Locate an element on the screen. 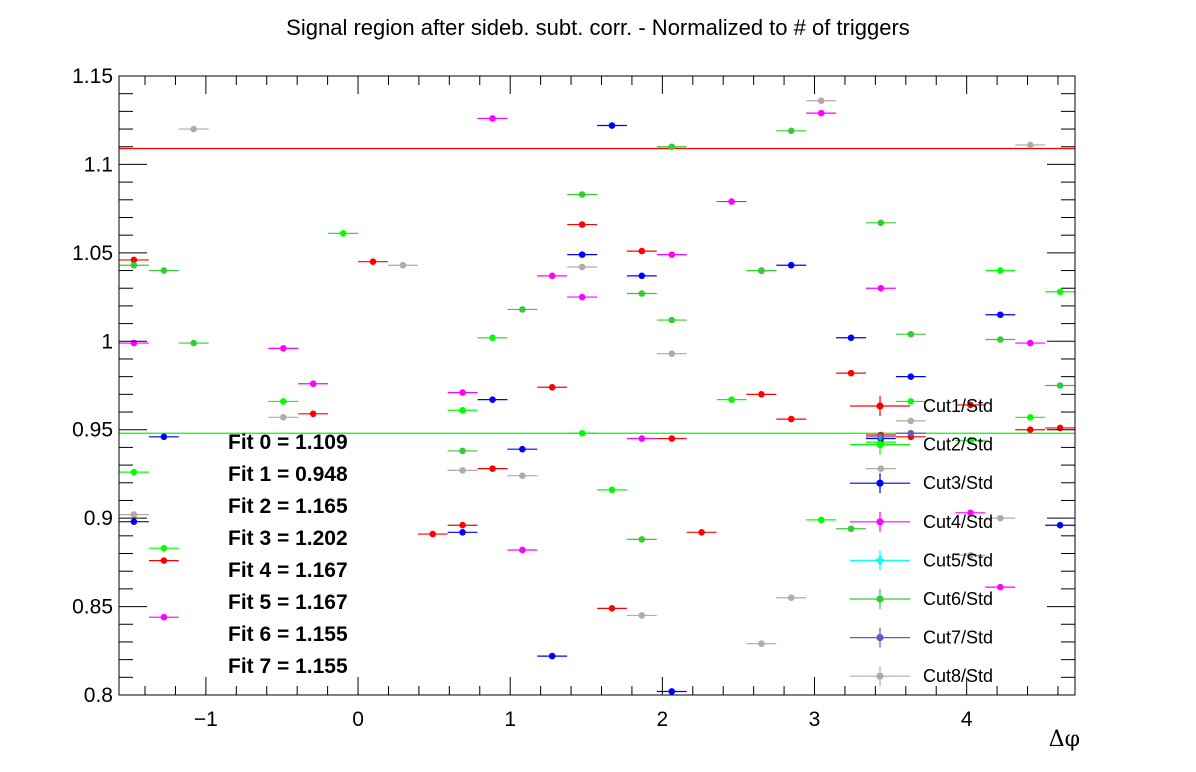 The image size is (1196, 772). legend-entry-7: Cut7/Std is located at coordinates (921, 638).